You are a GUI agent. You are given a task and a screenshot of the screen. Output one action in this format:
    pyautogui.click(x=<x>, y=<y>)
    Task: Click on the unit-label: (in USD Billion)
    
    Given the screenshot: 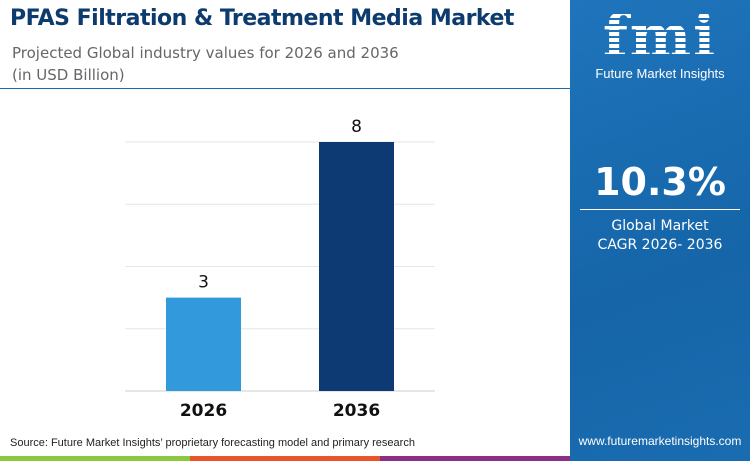 What is the action you would take?
    pyautogui.click(x=68, y=75)
    